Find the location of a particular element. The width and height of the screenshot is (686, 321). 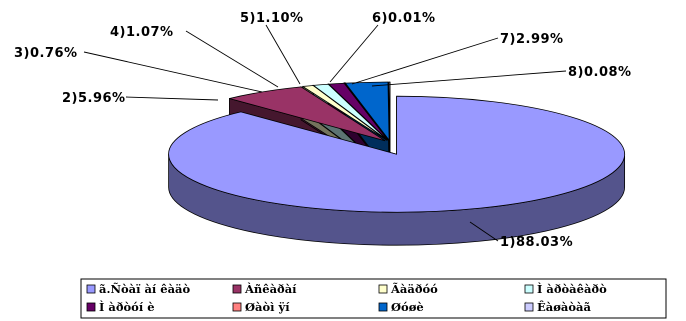

slice-label-8: 8)0.08% is located at coordinates (600, 72).